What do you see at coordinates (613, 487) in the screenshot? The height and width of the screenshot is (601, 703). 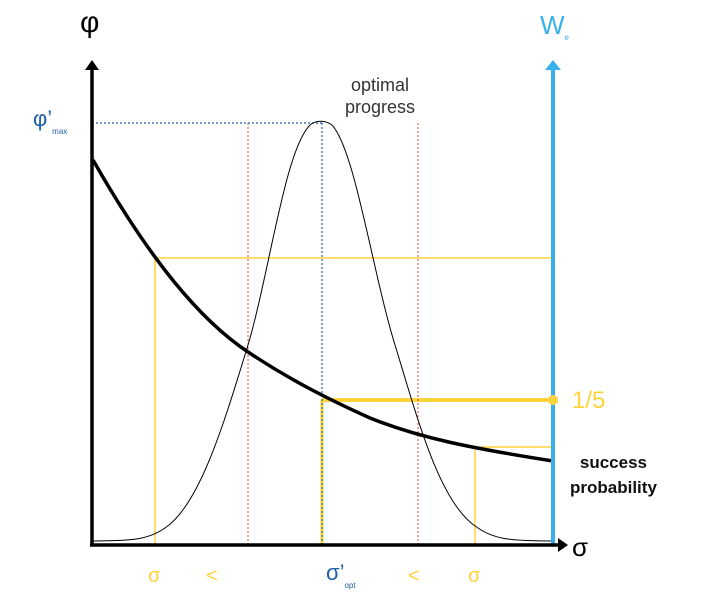 I see `success-label-line2: probability` at bounding box center [613, 487].